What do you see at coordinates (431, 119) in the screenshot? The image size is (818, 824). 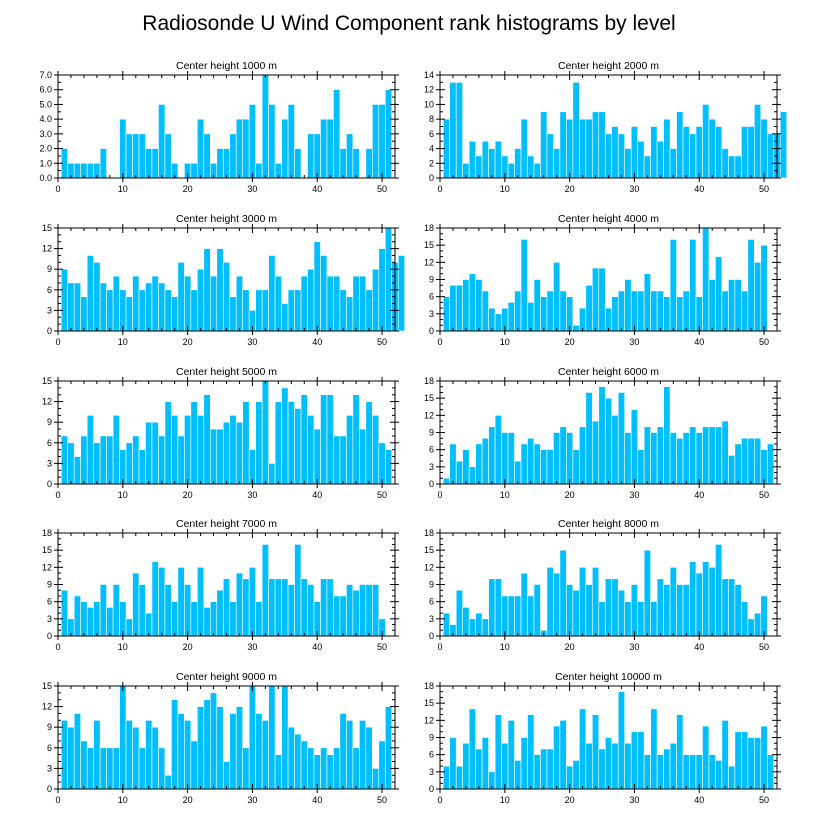 I see `y-tick-label: 8` at bounding box center [431, 119].